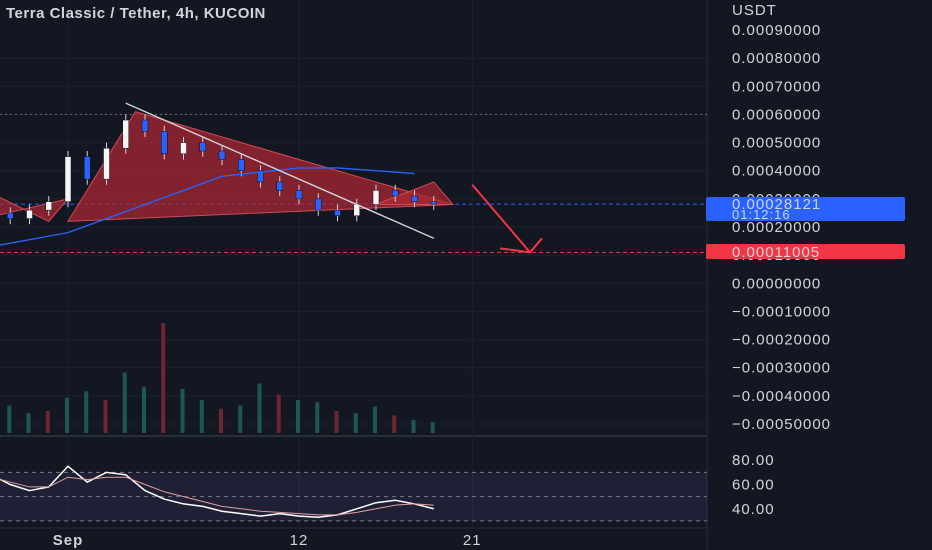 This screenshot has height=550, width=932. I want to click on rsi-tick-label: 60.00, so click(753, 485).